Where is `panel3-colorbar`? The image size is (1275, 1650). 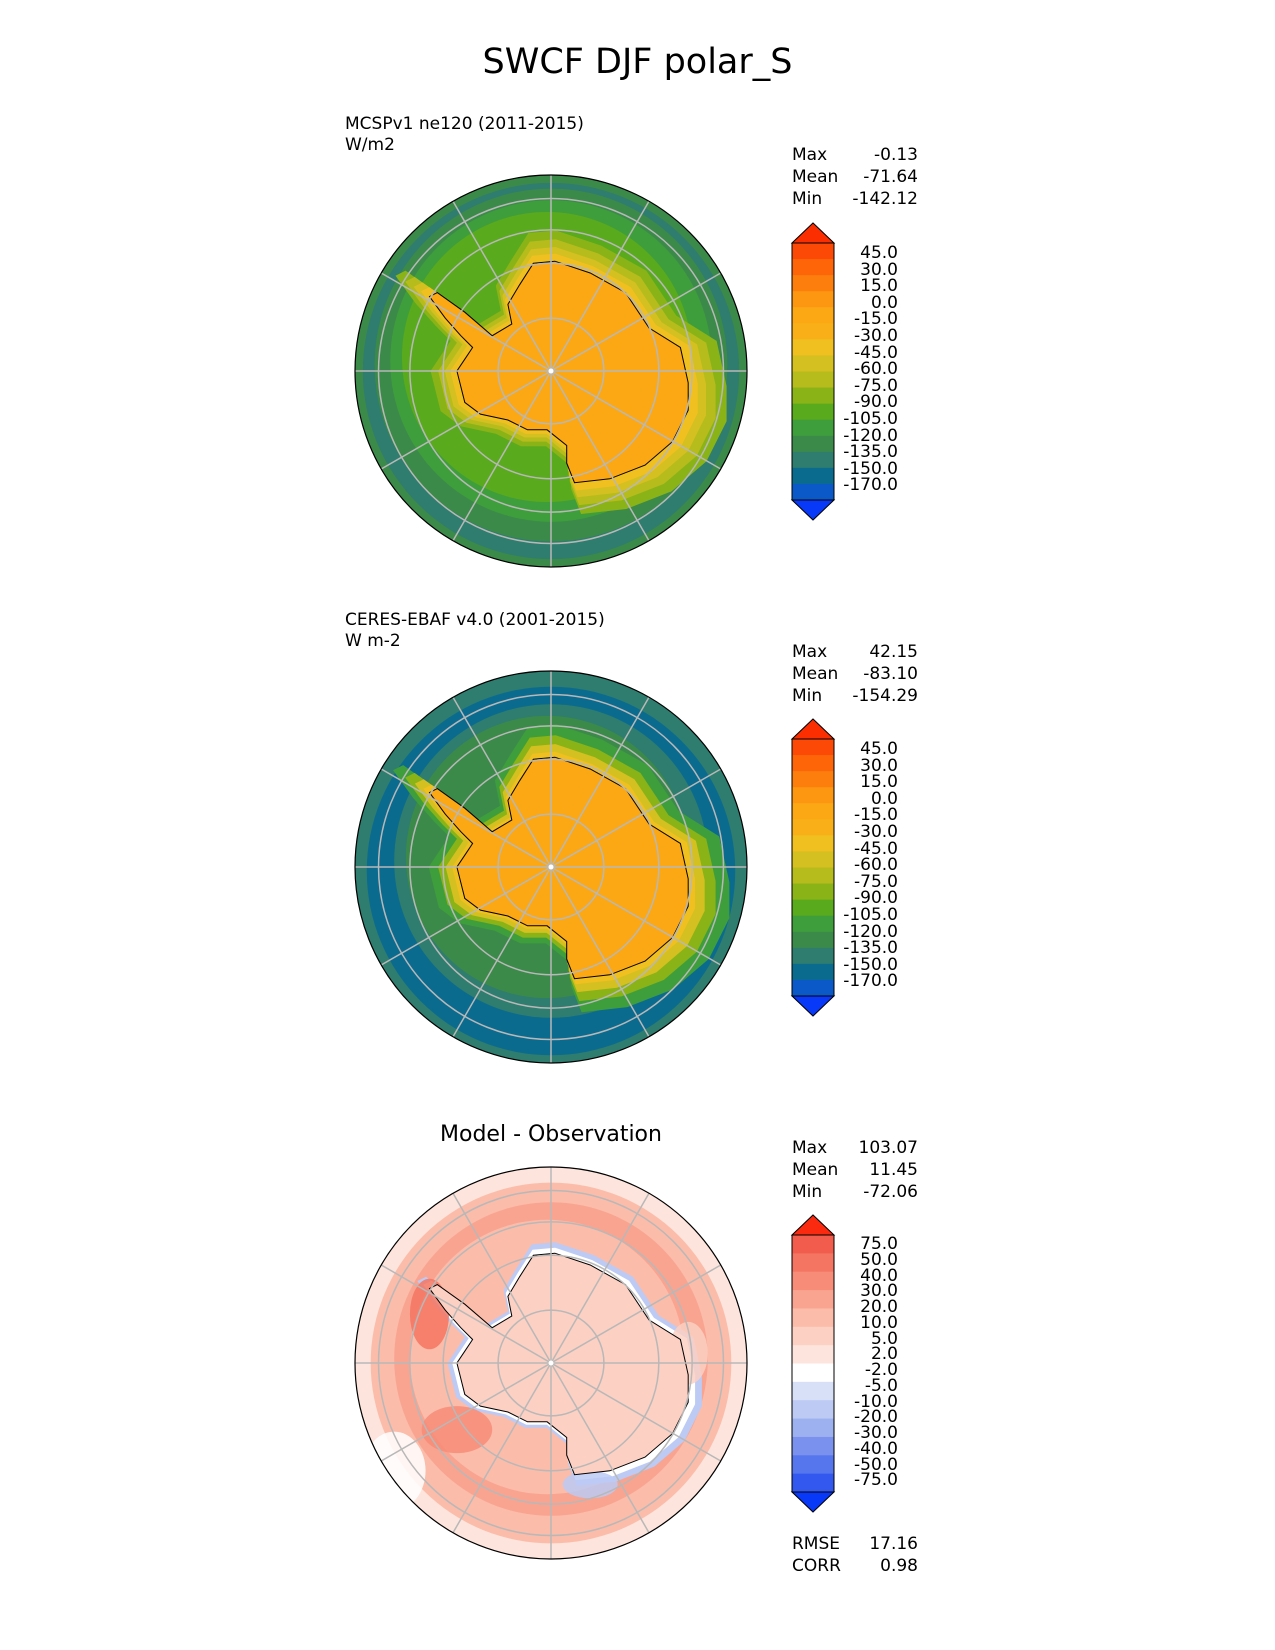
panel3-colorbar is located at coordinates (813, 1363).